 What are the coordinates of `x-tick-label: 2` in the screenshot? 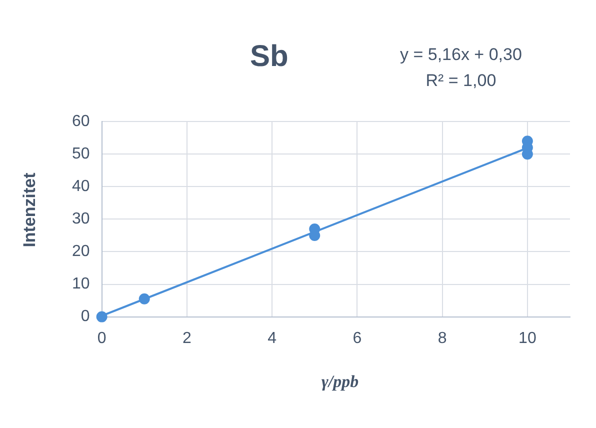 It's located at (187, 338).